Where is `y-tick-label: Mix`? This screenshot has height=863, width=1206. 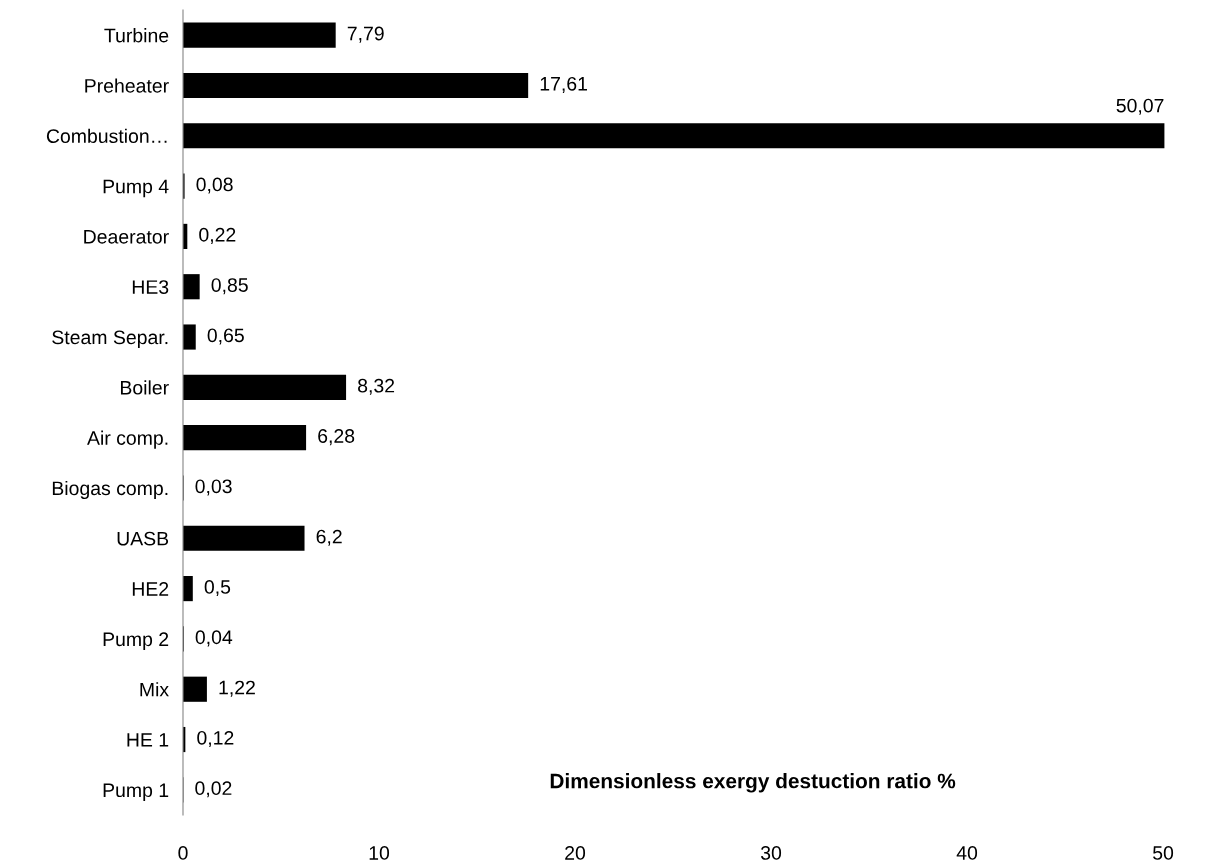 y-tick-label: Mix is located at coordinates (154, 689).